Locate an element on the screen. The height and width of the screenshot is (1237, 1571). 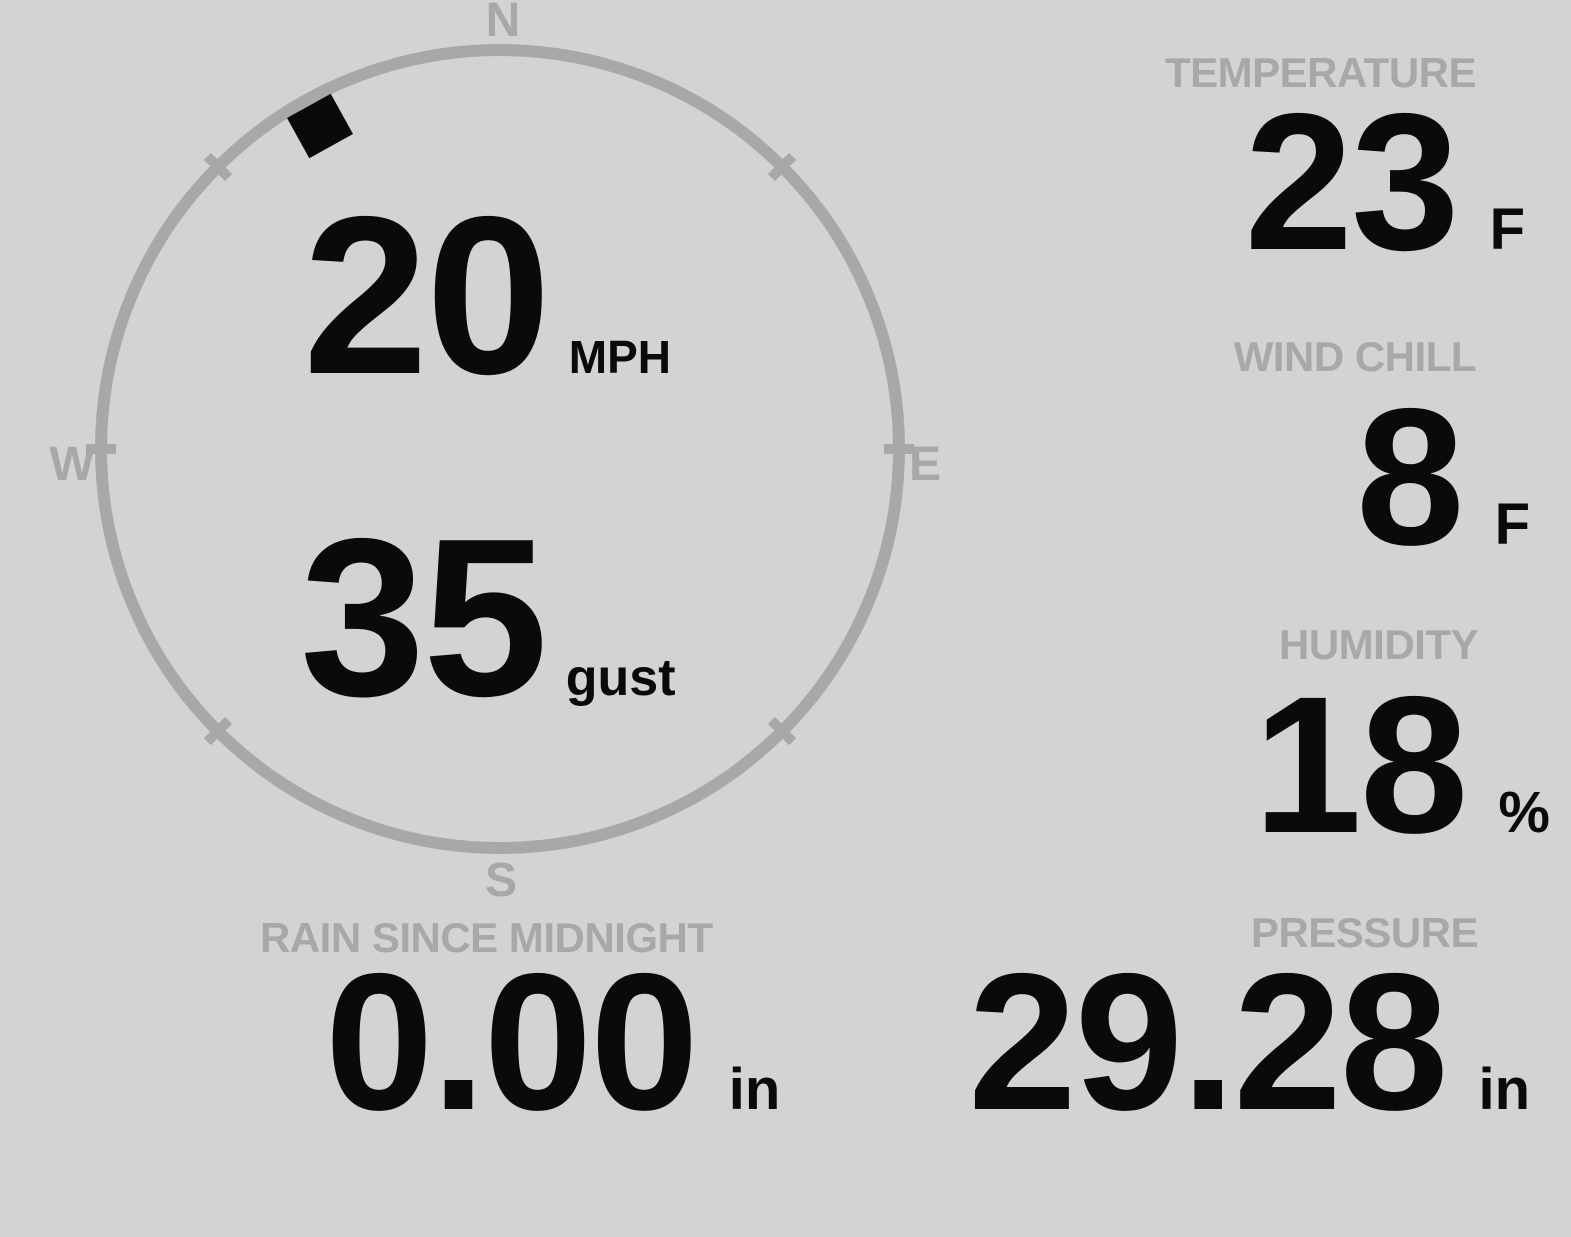
humidity-unit: % is located at coordinates (1524, 812).